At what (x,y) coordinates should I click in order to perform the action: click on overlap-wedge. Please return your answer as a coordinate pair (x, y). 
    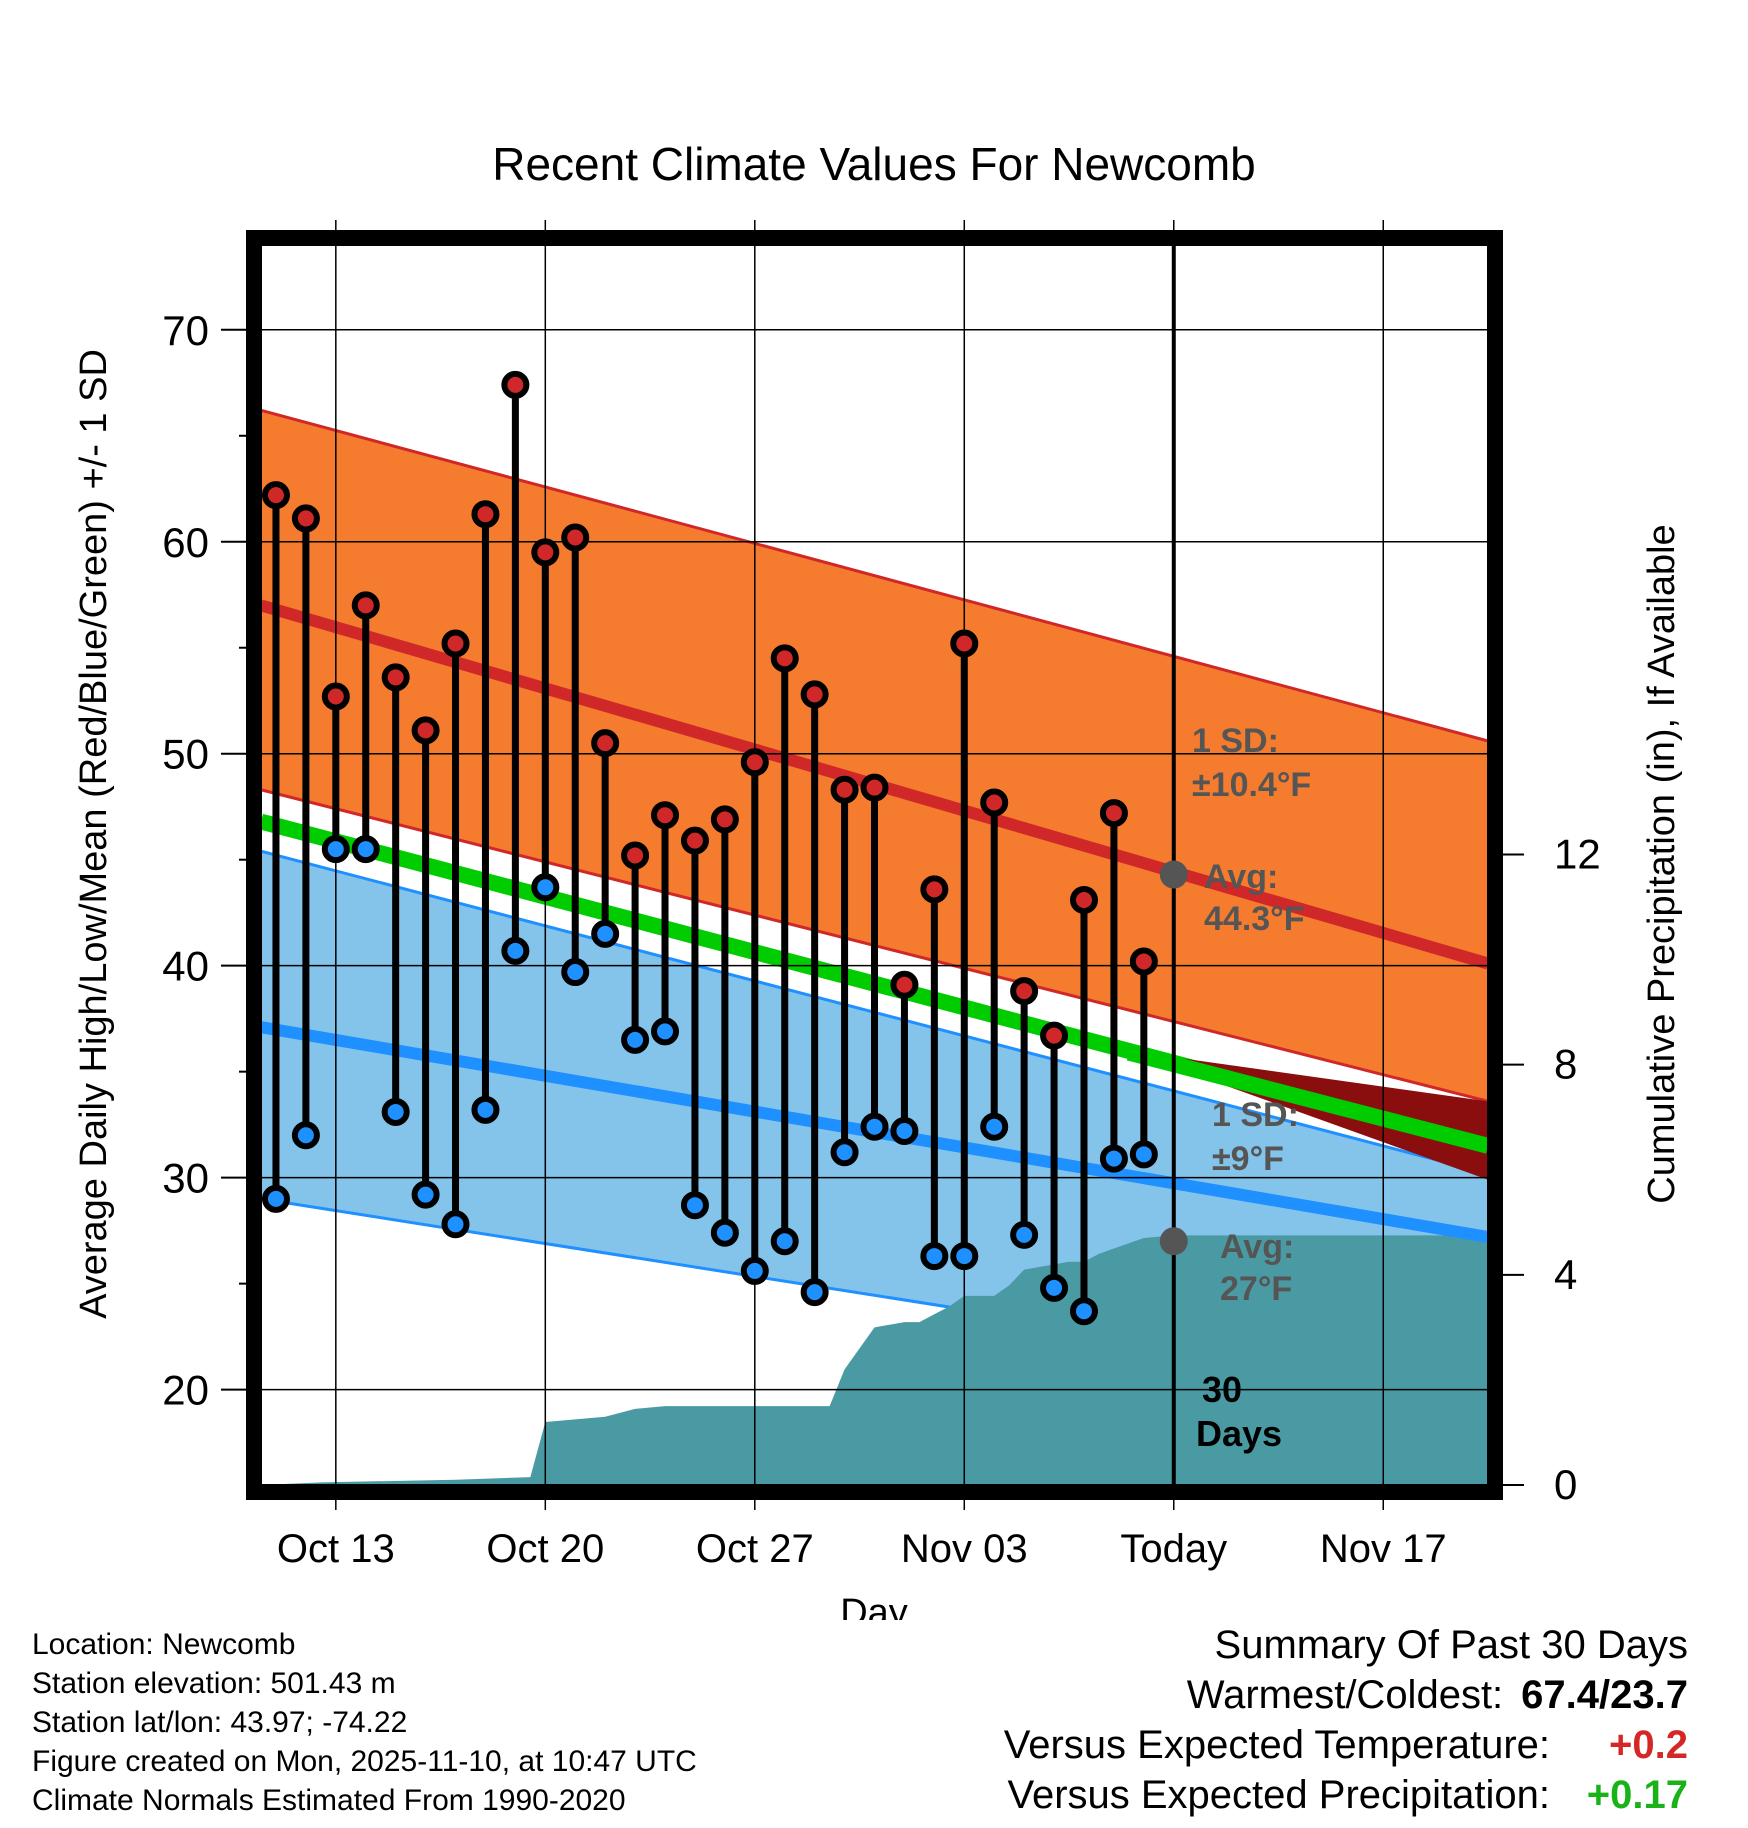
    Looking at the image, I should click on (1308, 1115).